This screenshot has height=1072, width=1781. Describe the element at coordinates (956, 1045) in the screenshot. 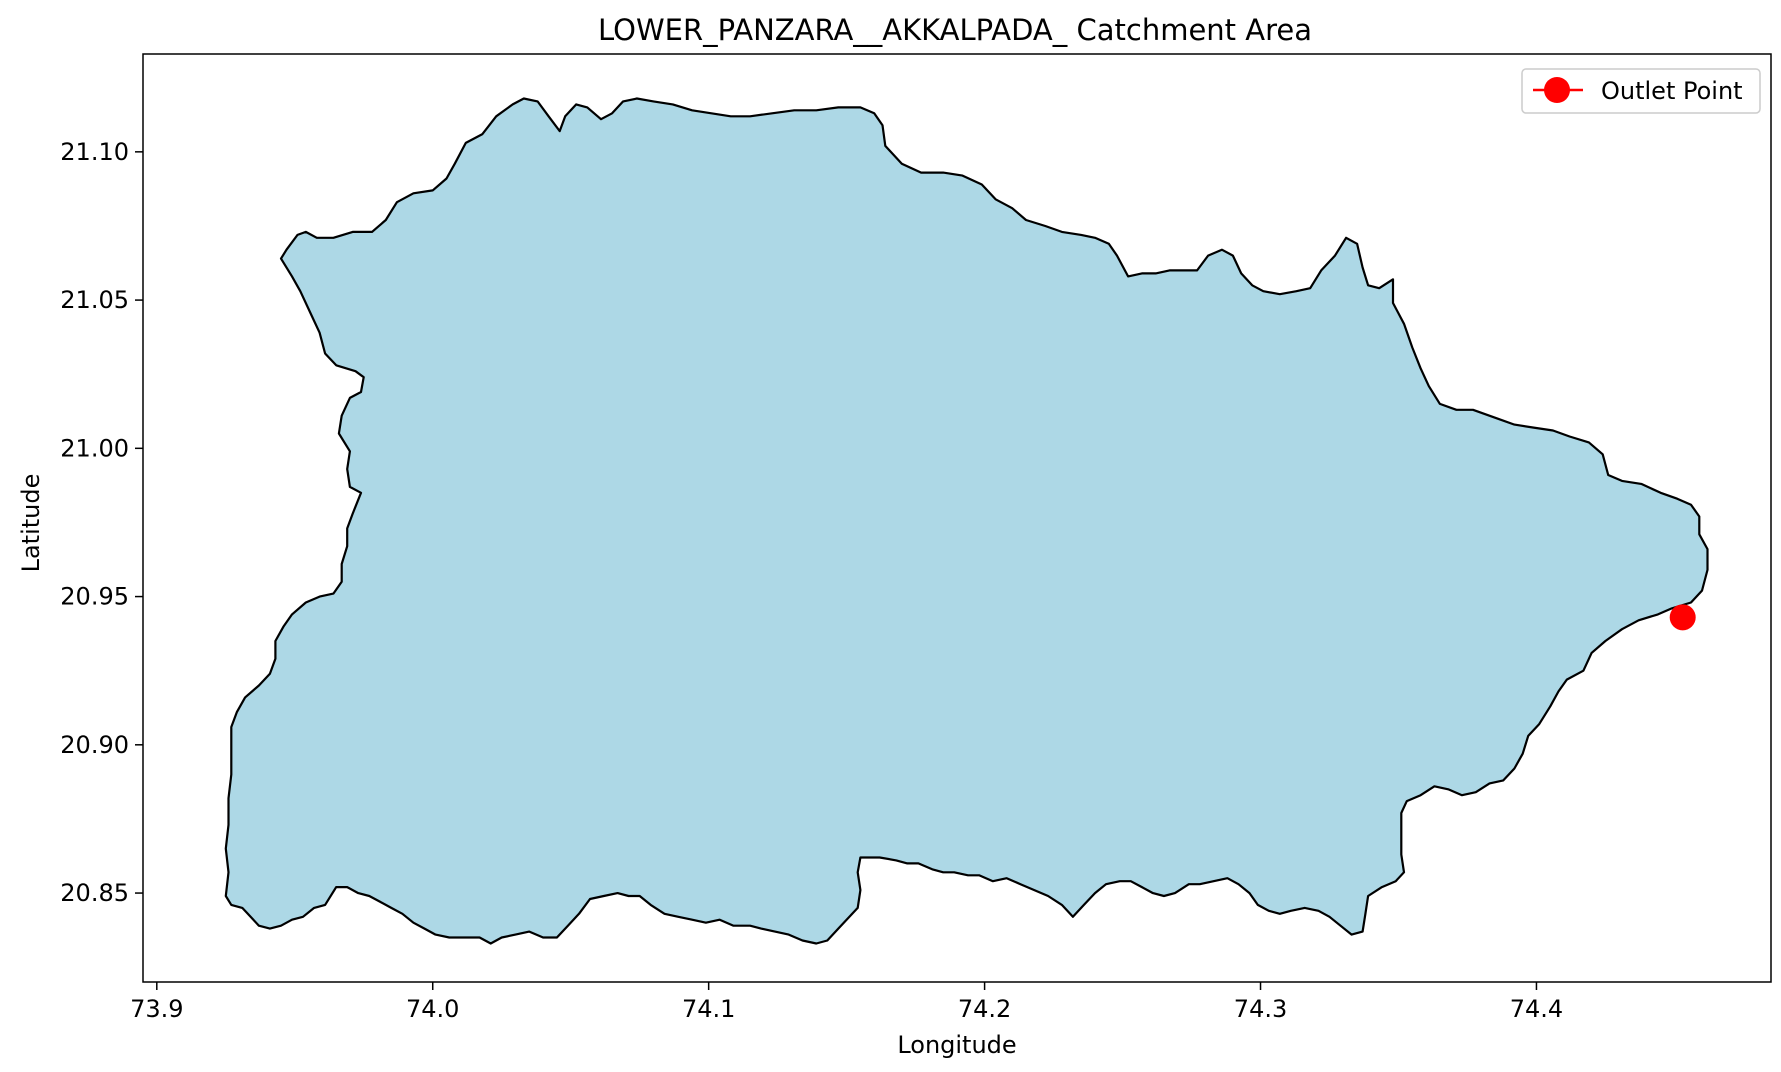

I see `x-axis-label: Longitude` at that location.